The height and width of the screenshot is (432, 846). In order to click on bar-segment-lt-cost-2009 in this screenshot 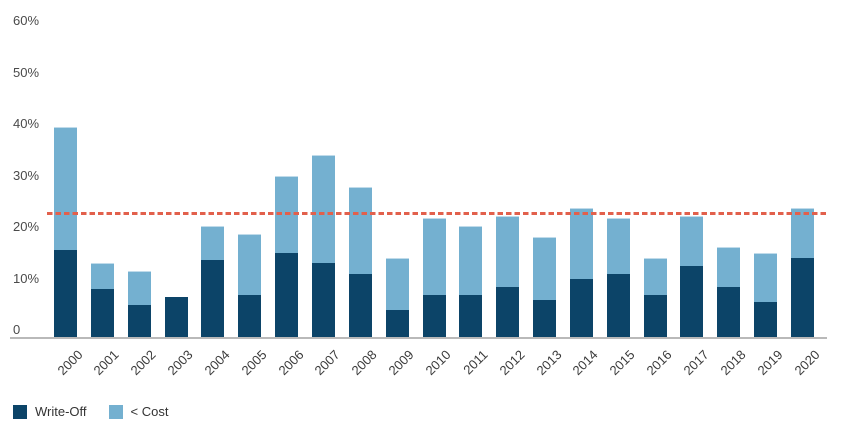, I will do `click(397, 284)`.